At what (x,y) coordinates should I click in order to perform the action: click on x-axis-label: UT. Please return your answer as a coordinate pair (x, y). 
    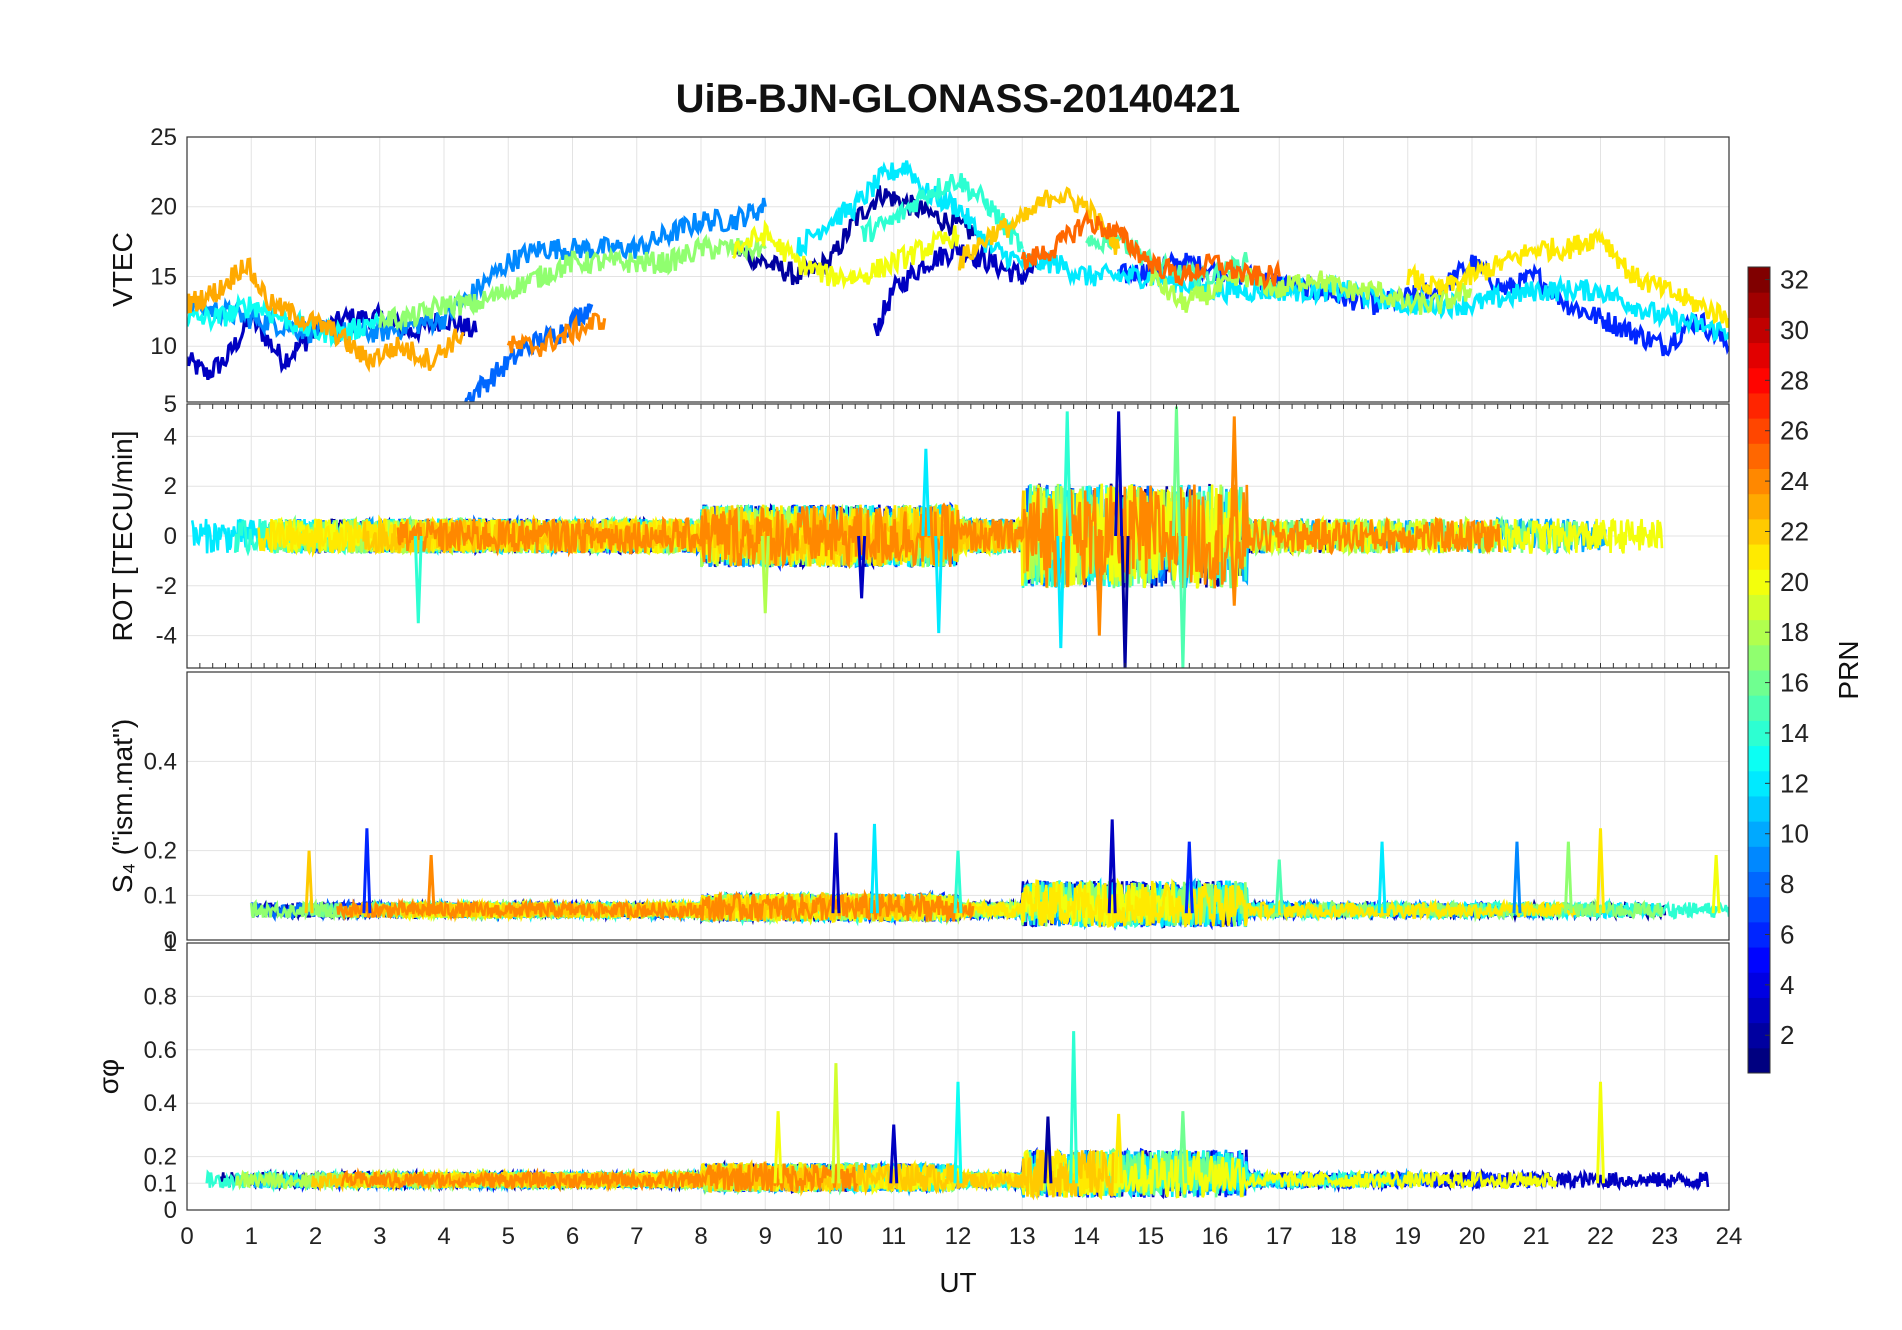
    Looking at the image, I should click on (957, 1282).